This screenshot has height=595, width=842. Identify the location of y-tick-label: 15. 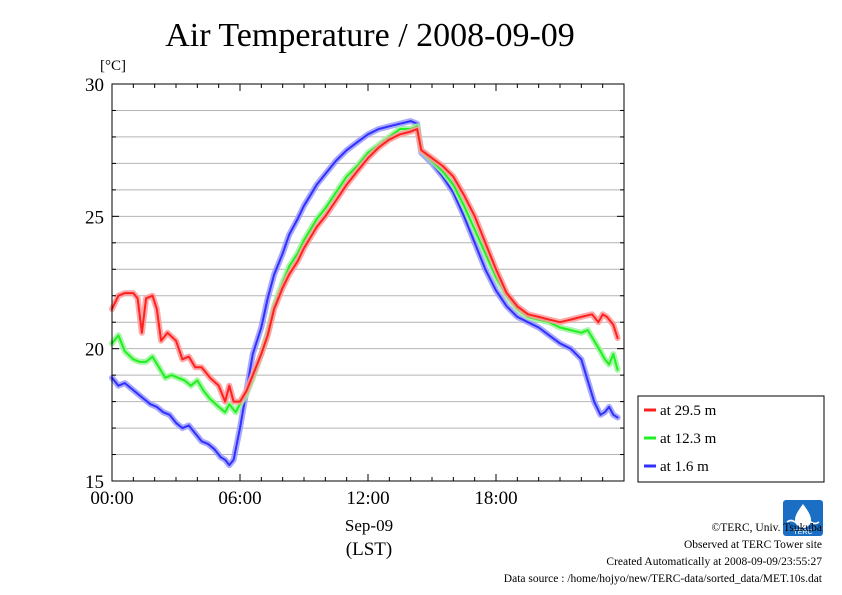
(94, 482).